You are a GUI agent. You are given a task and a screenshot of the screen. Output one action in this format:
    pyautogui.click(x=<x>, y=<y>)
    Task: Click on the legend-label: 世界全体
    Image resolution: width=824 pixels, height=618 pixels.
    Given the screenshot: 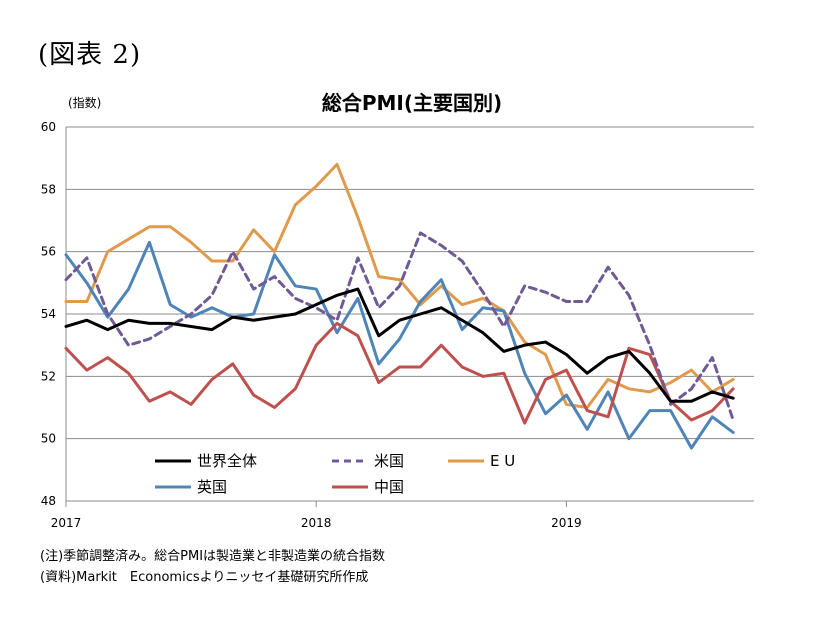 What is the action you would take?
    pyautogui.click(x=227, y=461)
    